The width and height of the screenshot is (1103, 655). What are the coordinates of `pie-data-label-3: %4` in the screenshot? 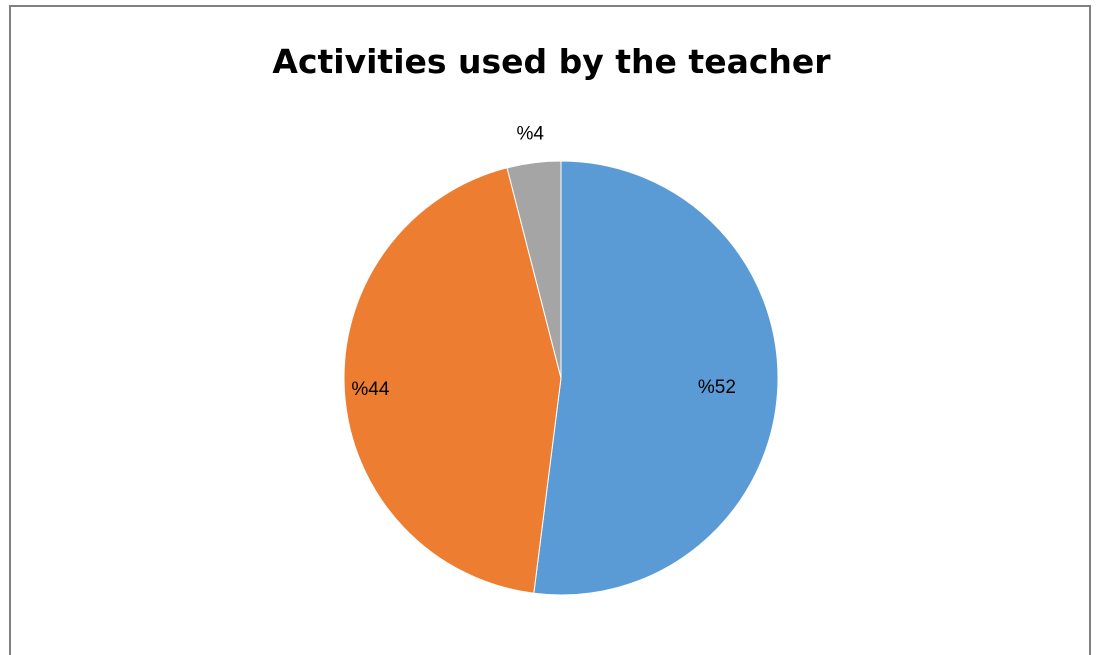 It's located at (531, 134).